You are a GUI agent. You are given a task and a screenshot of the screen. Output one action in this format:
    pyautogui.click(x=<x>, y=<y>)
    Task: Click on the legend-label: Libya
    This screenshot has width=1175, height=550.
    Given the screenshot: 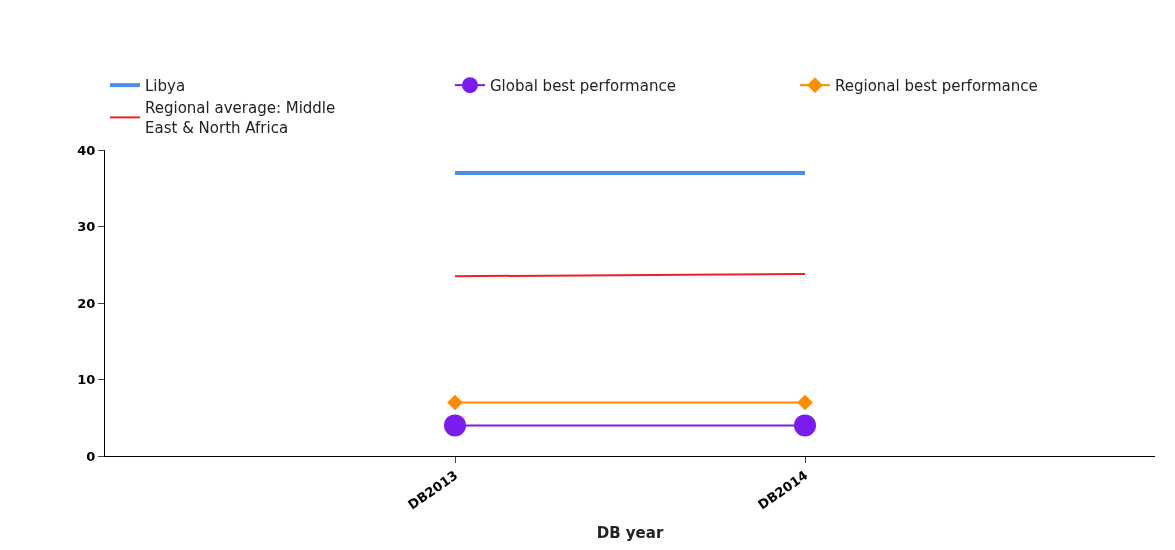 What is the action you would take?
    pyautogui.click(x=165, y=85)
    